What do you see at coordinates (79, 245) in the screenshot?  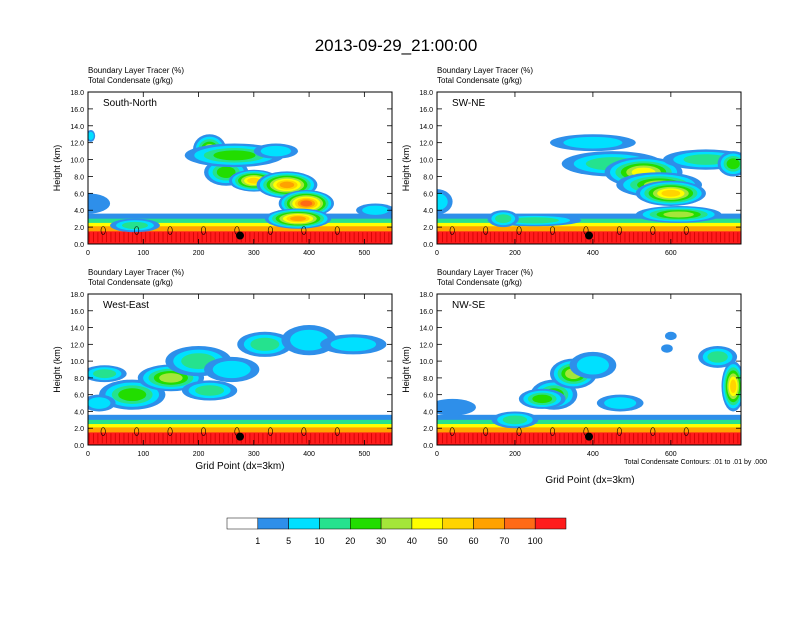 I see `ytick-label: 0.0` at bounding box center [79, 245].